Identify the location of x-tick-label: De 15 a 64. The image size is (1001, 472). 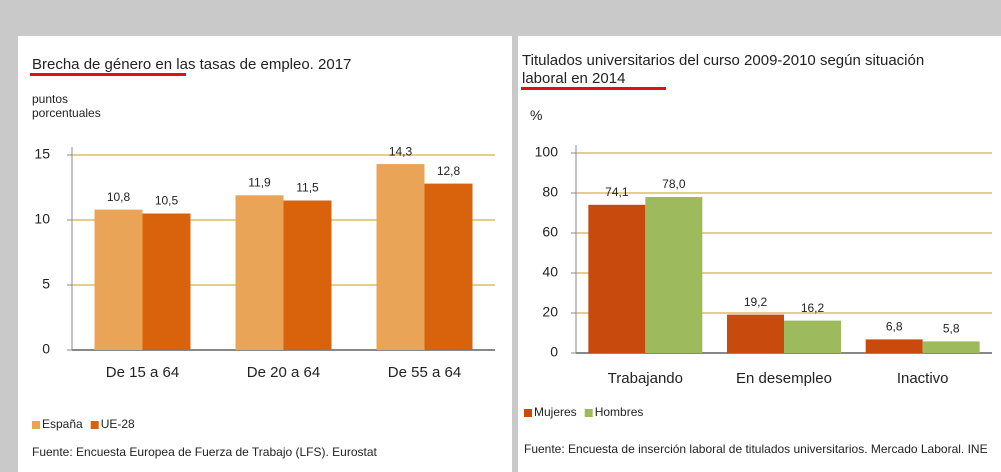
(142, 372).